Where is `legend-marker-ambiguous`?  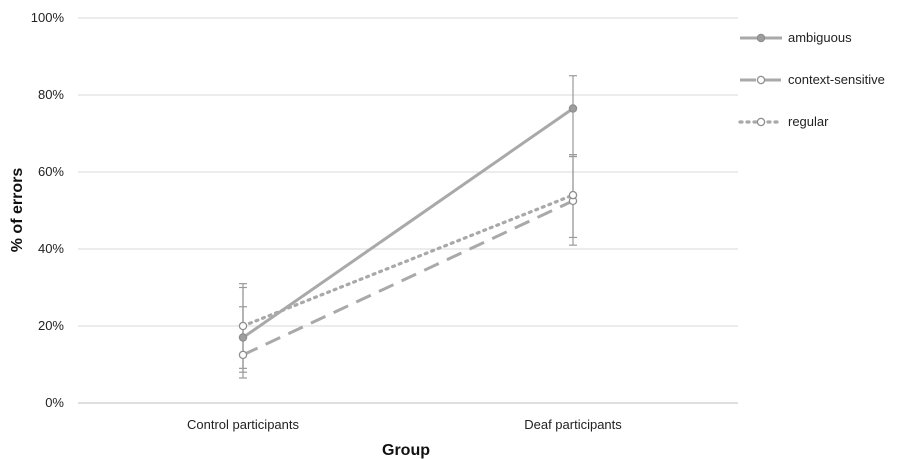 legend-marker-ambiguous is located at coordinates (761, 38).